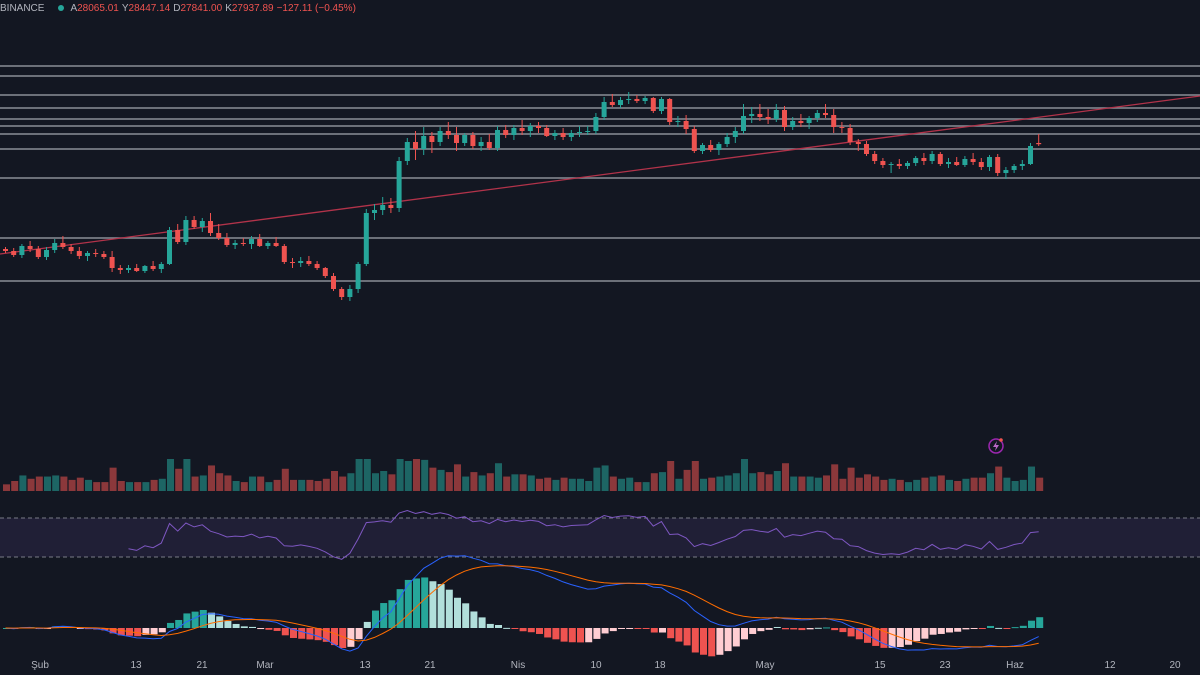  Describe the element at coordinates (228, 8) in the screenshot. I see `close-label: K` at that location.